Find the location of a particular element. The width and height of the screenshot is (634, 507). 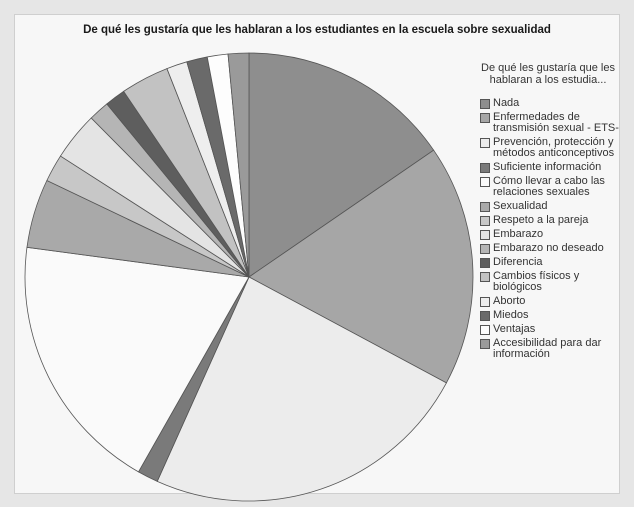

legend-label: Sexualidad is located at coordinates (520, 206).